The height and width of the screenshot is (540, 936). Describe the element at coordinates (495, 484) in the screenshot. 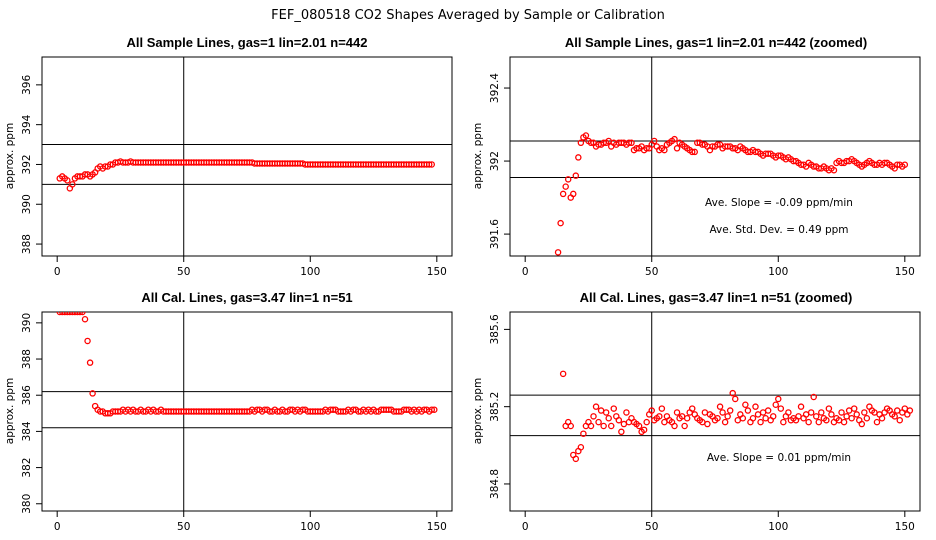

I see `y-tick-label: 384.8` at that location.